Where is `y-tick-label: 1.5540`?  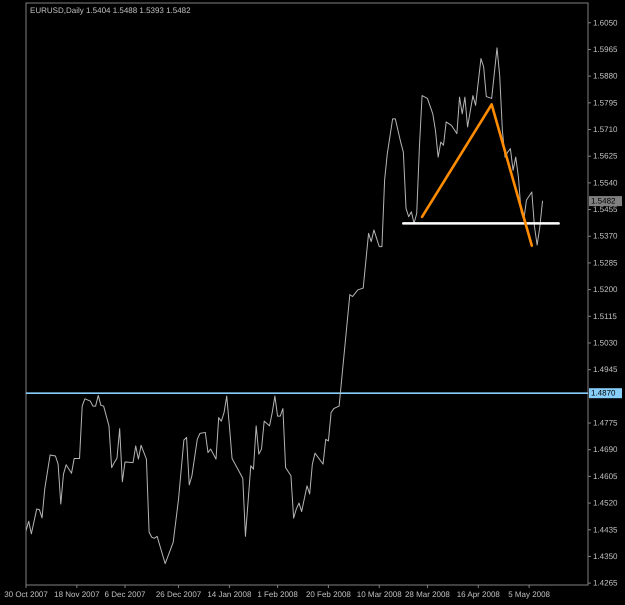 y-tick-label: 1.5540 is located at coordinates (605, 183).